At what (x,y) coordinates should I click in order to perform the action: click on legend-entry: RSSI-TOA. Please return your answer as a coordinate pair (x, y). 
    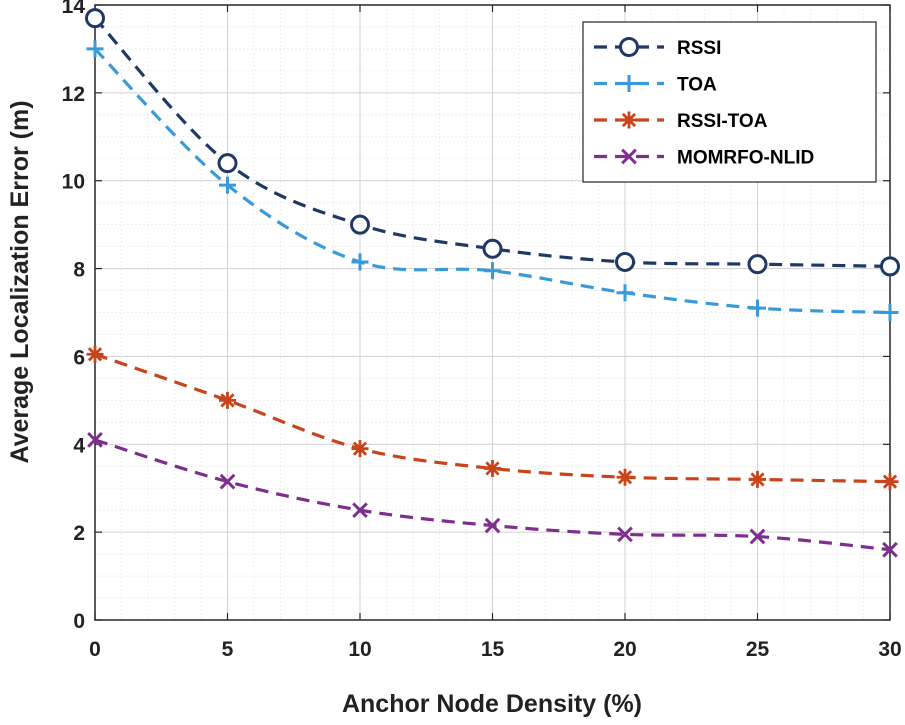
    Looking at the image, I should click on (681, 121).